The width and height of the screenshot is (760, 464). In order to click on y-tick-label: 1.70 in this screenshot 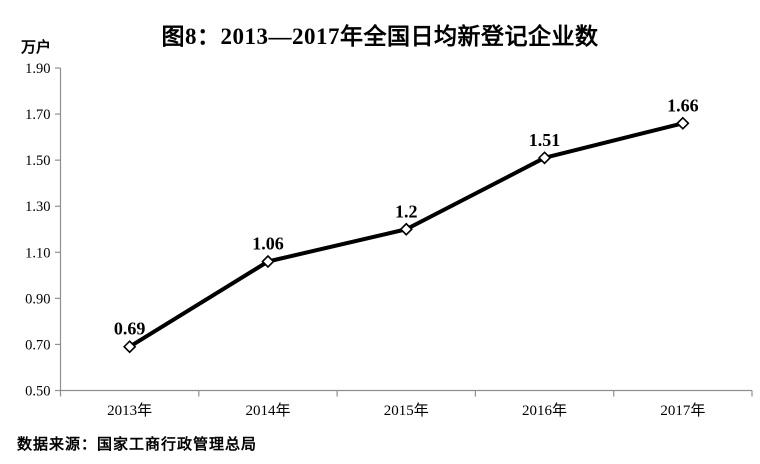, I will do `click(37, 115)`.